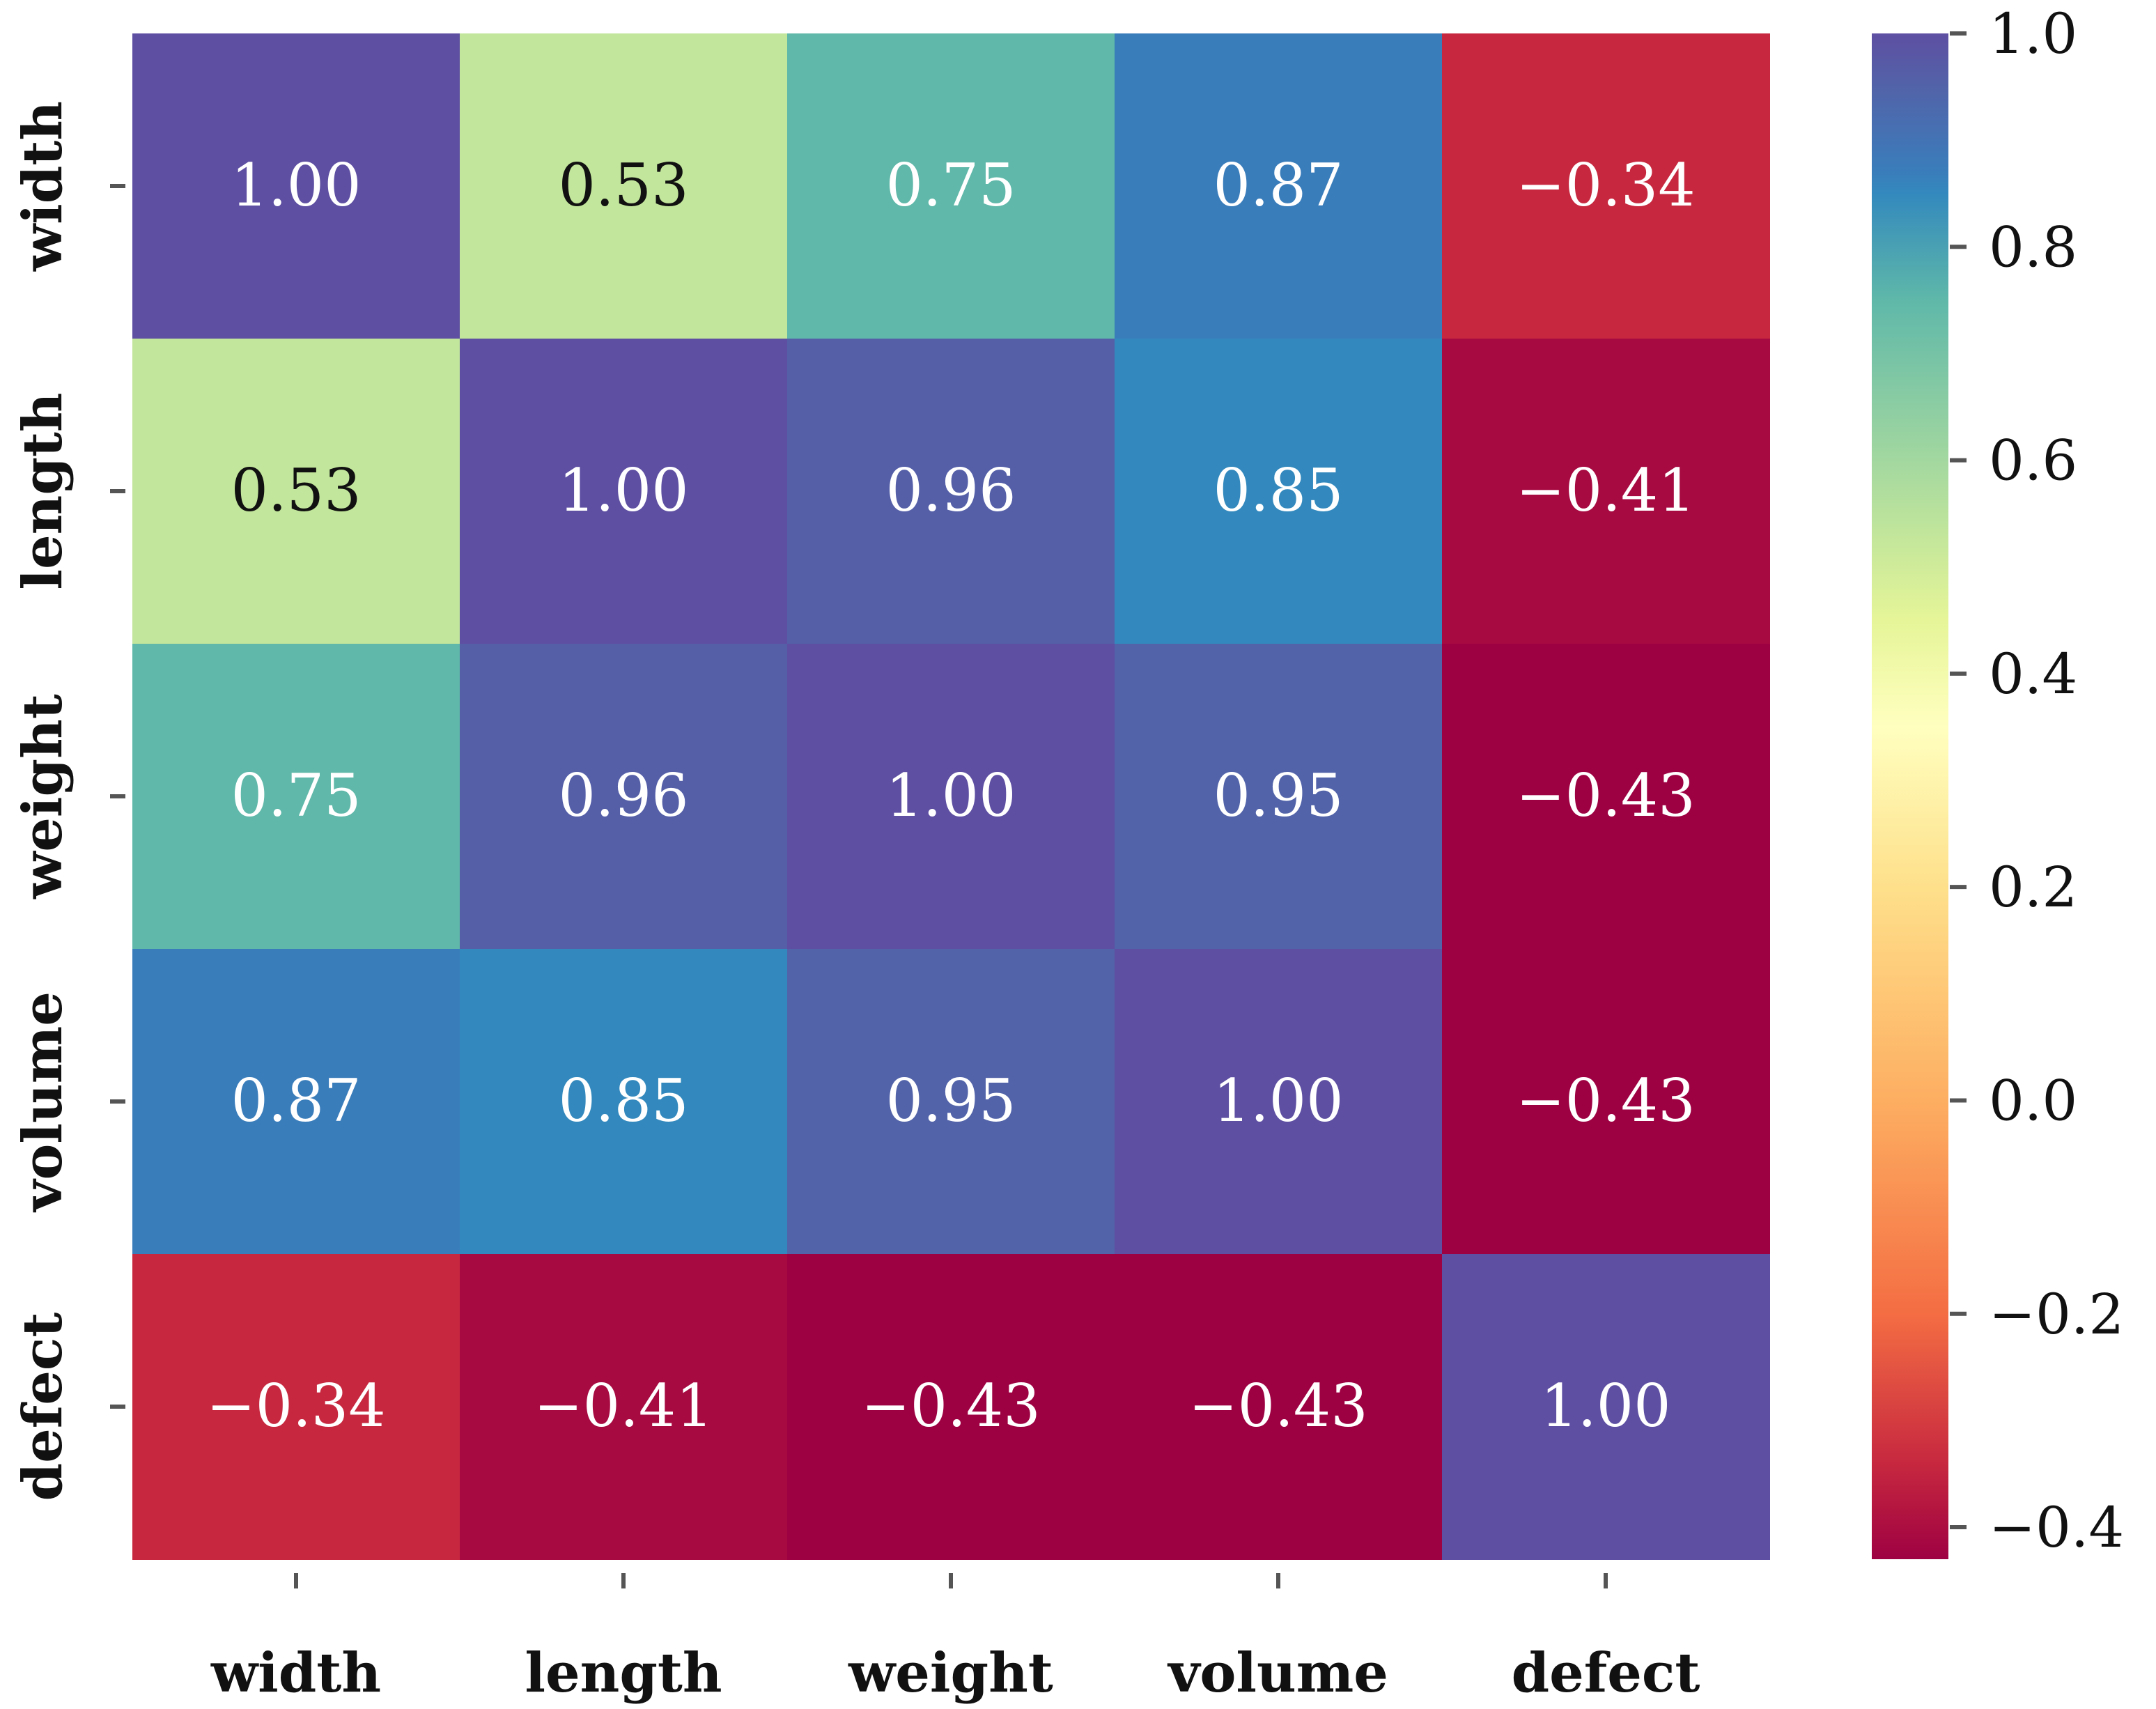 This screenshot has width=2156, height=1709. What do you see at coordinates (43, 490) in the screenshot?
I see `y-axis-tick-label: length` at bounding box center [43, 490].